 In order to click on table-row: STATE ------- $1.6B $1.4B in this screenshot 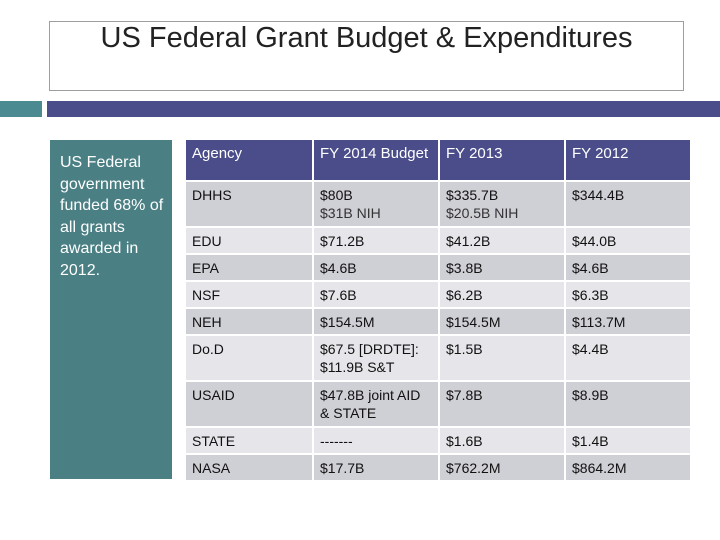, I will do `click(438, 440)`.